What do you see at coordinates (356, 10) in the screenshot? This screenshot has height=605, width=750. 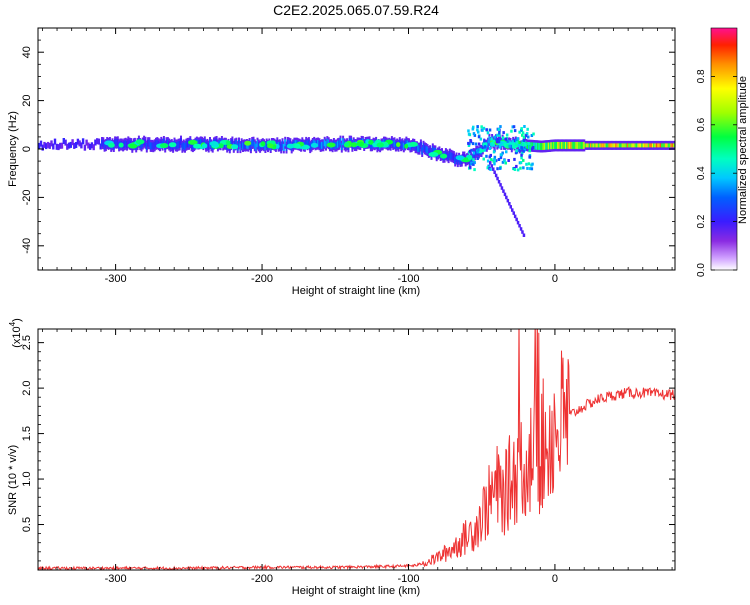 I see `figure-title: C2E2.2025.065.07.59.R24` at bounding box center [356, 10].